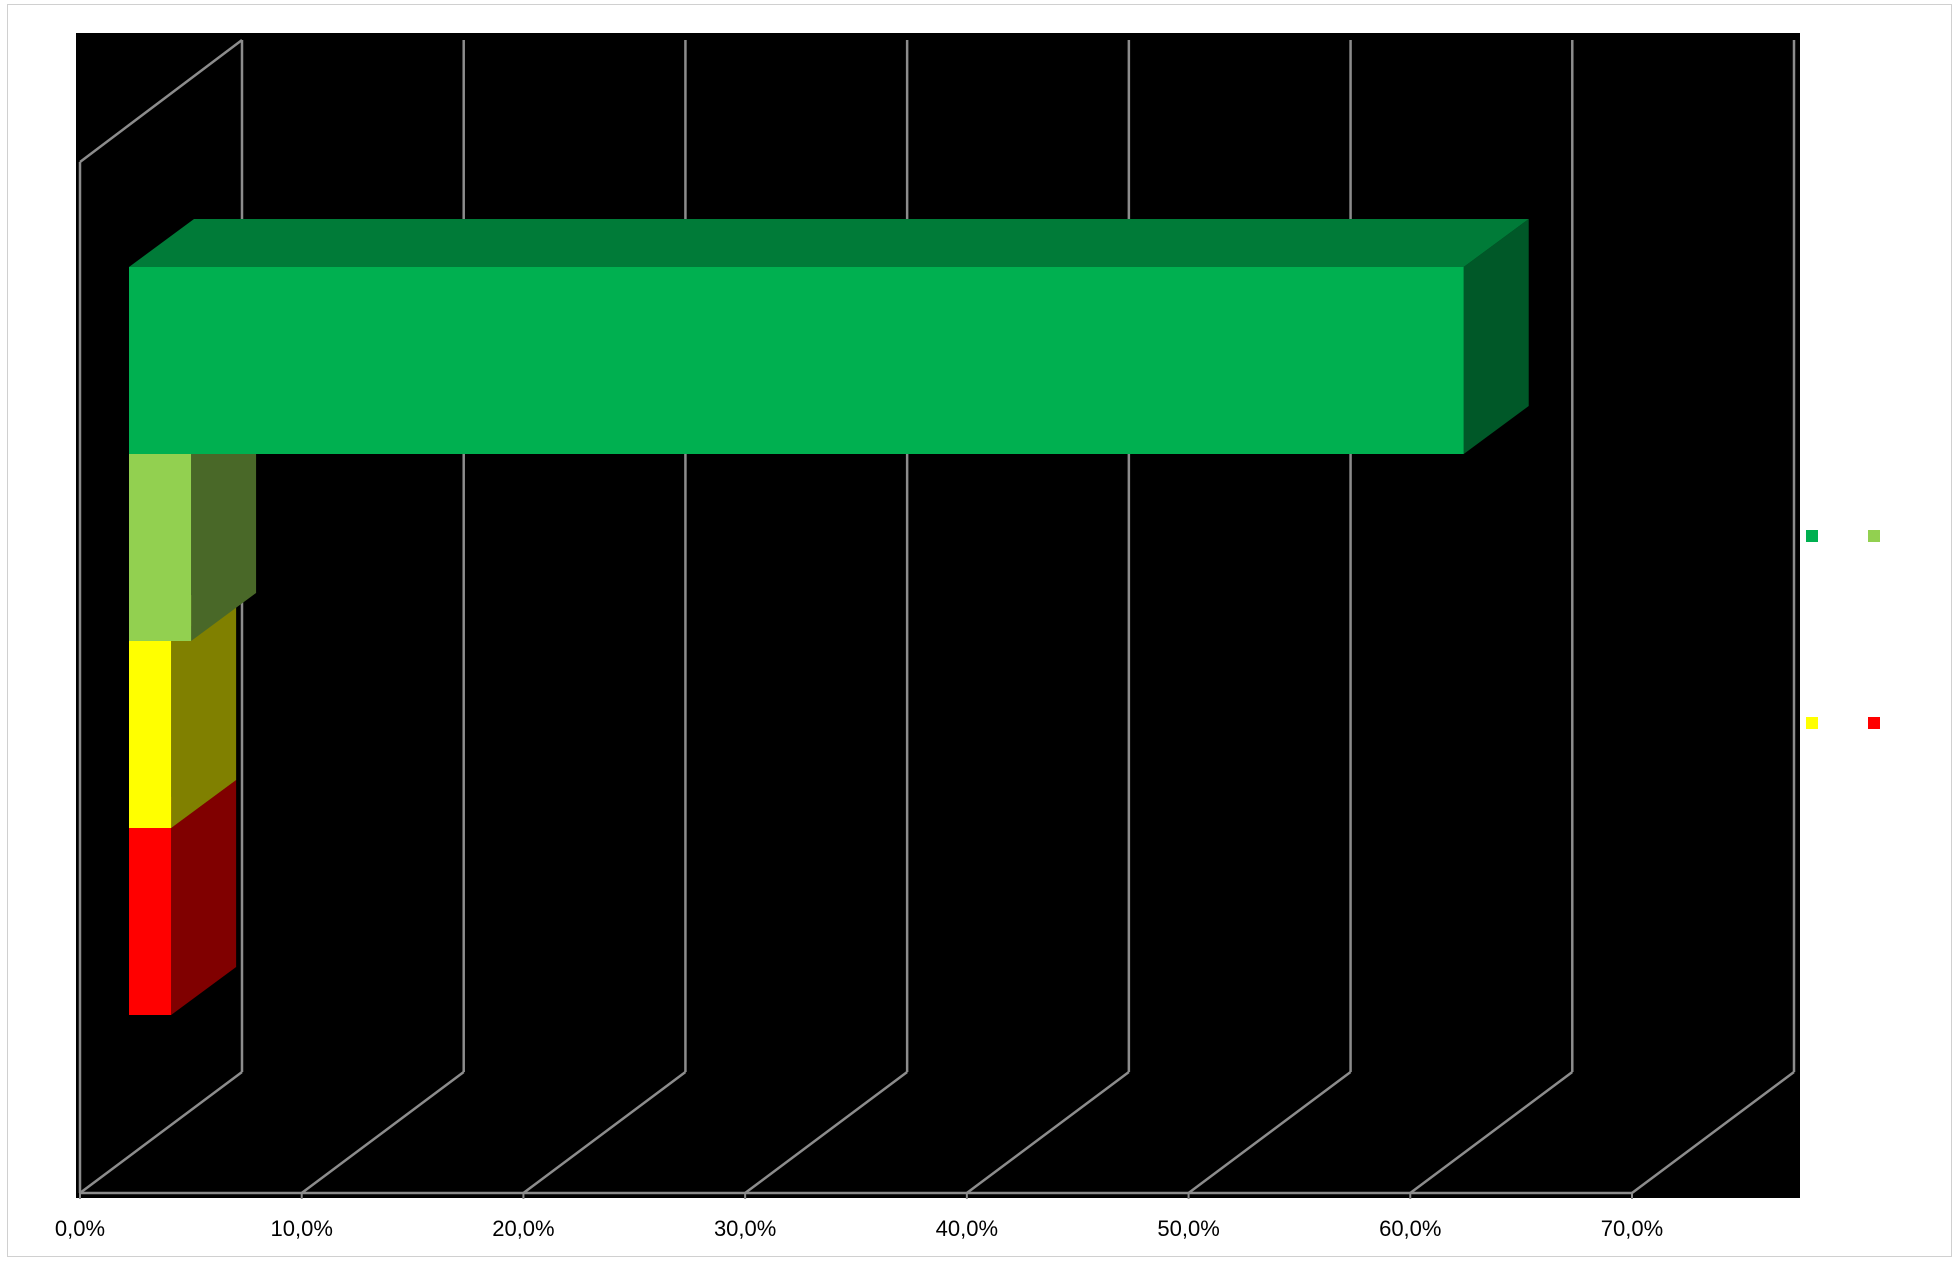  What do you see at coordinates (1882, 724) in the screenshot?
I see `legend-entry: --` at bounding box center [1882, 724].